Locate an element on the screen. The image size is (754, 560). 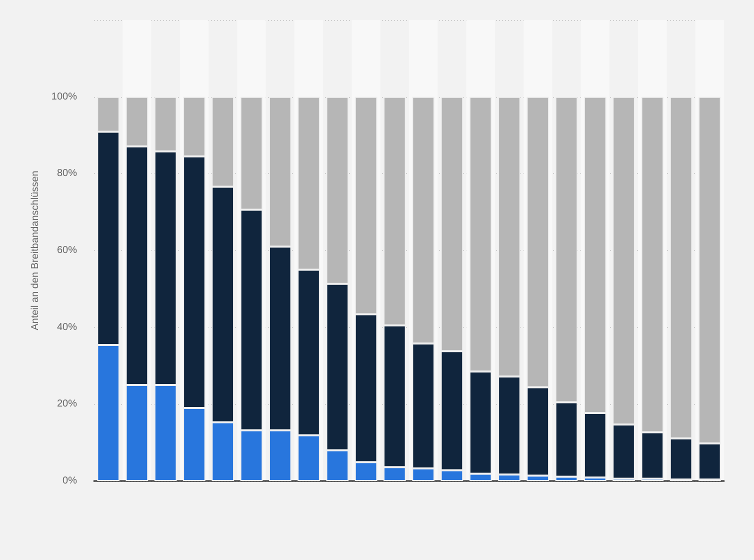
y-tick-label: 100% is located at coordinates (64, 96).